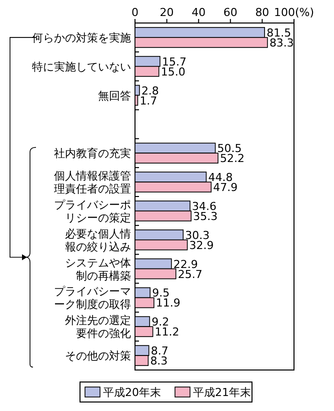  I want to click on y-tick-label: 必要な個人情報の絞り込み, so click(98, 240).